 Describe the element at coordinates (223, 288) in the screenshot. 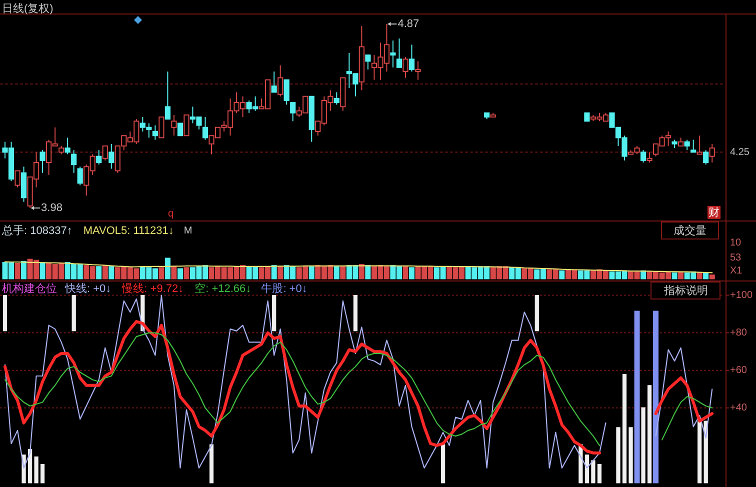

I see `text: 空: +12.66↓` at that location.